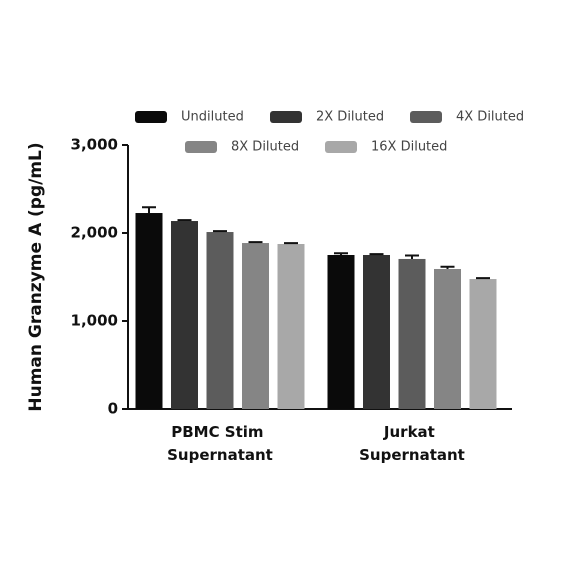  I want to click on legend-label: Undiluted, so click(212, 117).